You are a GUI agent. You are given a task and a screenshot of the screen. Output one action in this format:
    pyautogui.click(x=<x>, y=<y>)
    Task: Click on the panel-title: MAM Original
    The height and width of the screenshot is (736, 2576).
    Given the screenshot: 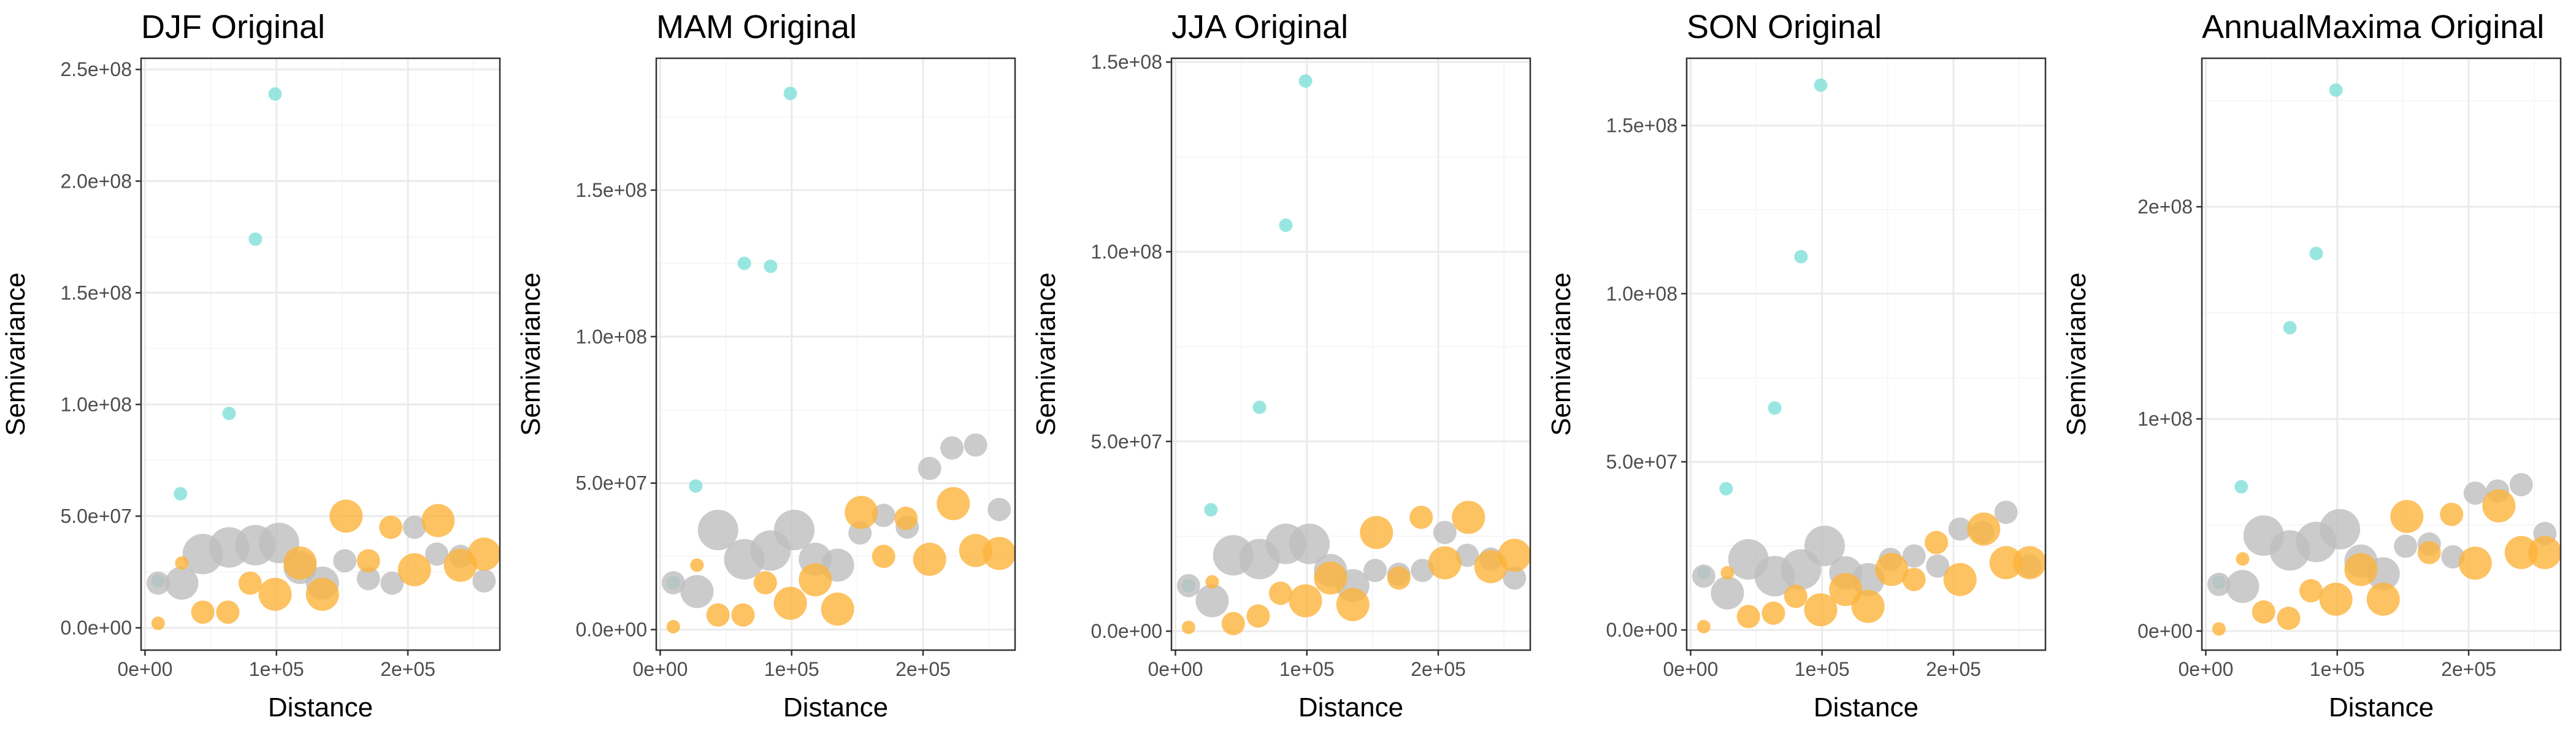 What is the action you would take?
    pyautogui.click(x=756, y=27)
    